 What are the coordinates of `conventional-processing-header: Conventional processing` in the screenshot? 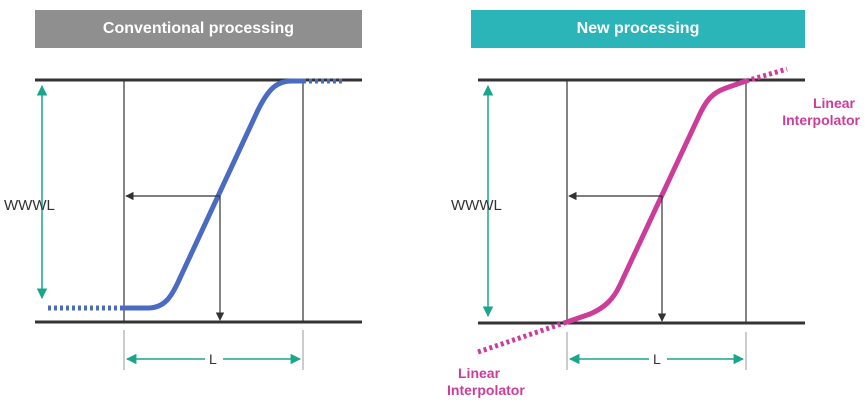 It's located at (198, 29).